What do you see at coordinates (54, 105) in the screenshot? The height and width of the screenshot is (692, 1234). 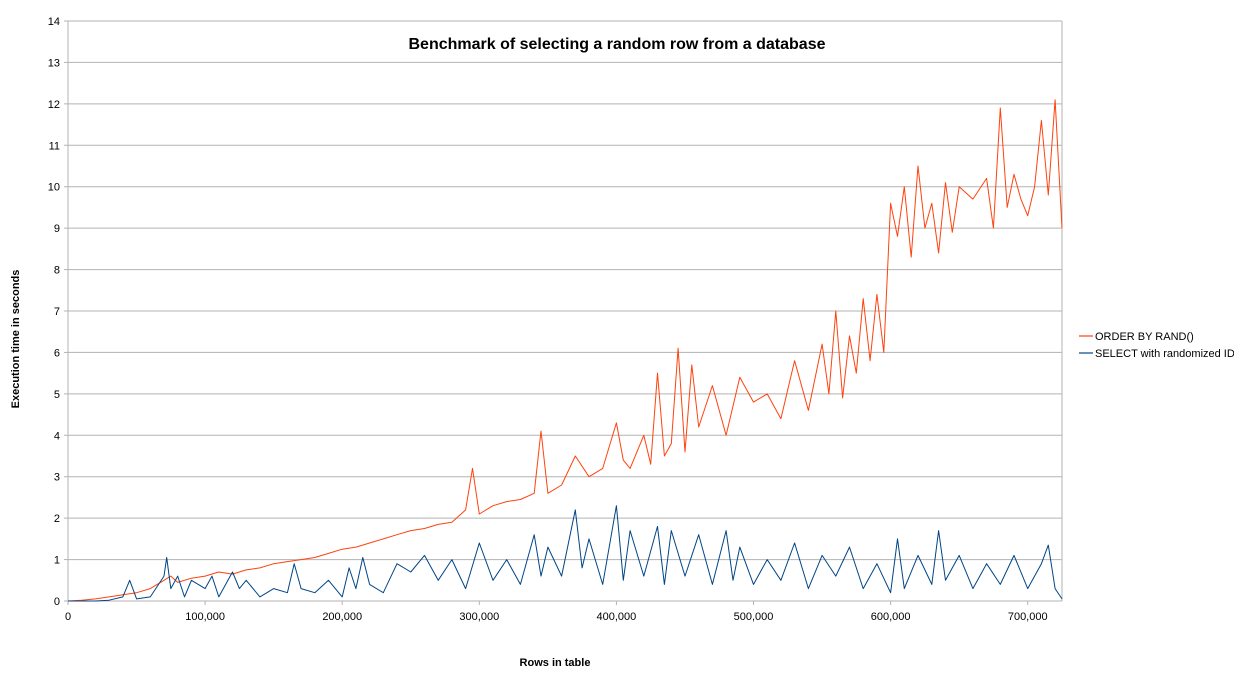 I see `y-tick-label: 12` at bounding box center [54, 105].